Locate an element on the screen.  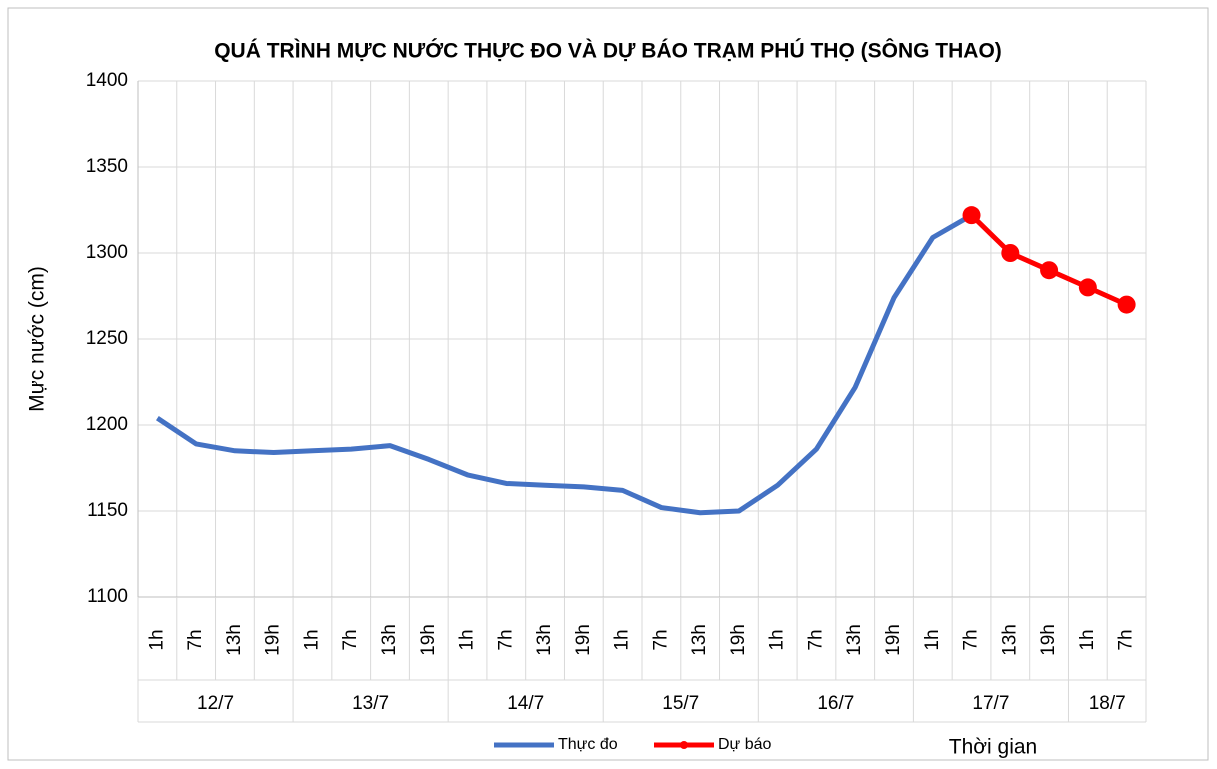
group-label: 13/7 is located at coordinates (370, 703).